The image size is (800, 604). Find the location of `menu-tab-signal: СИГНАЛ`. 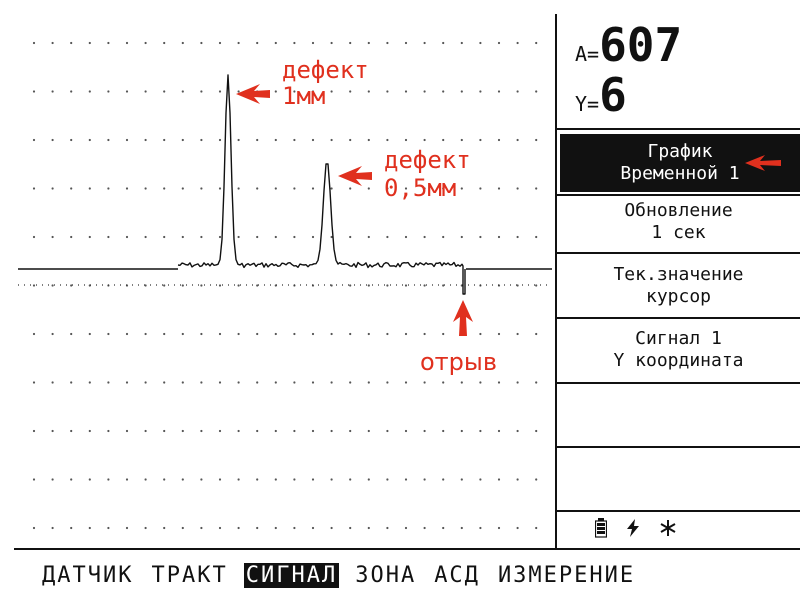

menu-tab-signal: СИГНАЛ is located at coordinates (291, 575).